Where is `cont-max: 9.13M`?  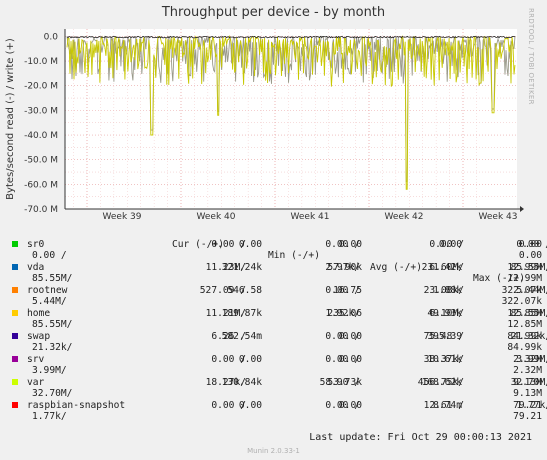
cont-max: 9.13M is located at coordinates (527, 393).